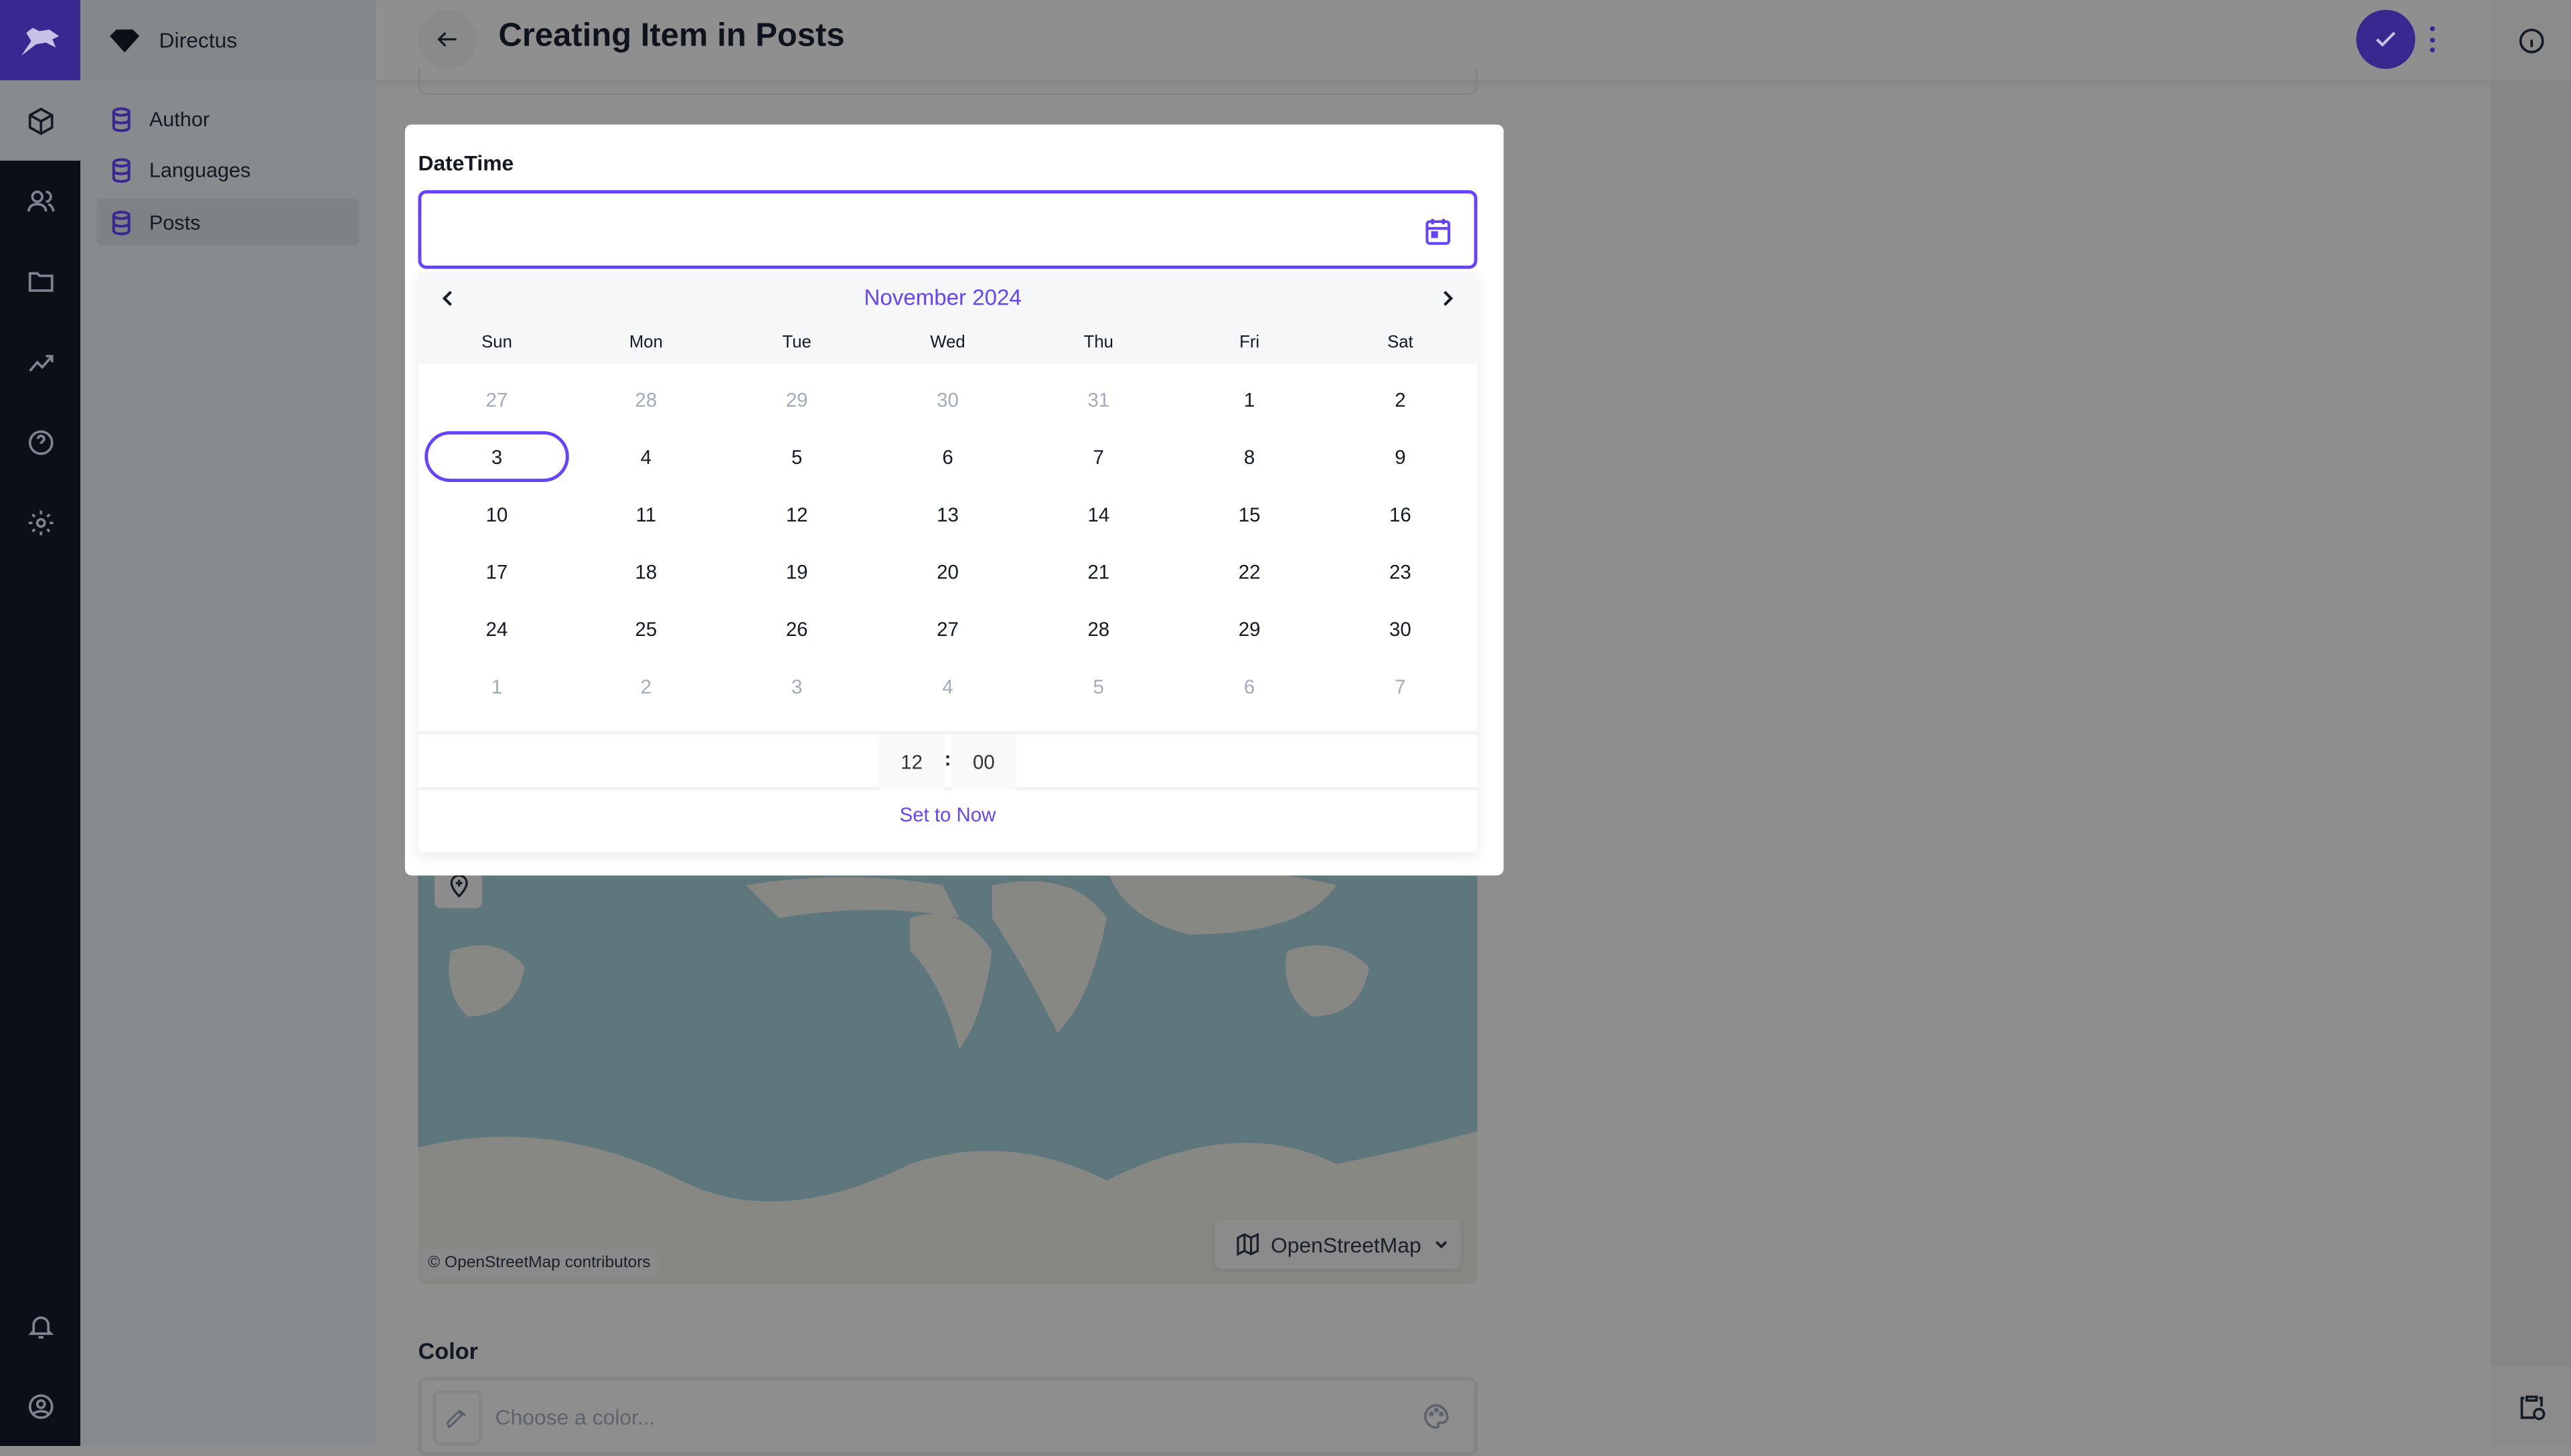  Describe the element at coordinates (497, 571) in the screenshot. I see `calendar-day: 17` at that location.